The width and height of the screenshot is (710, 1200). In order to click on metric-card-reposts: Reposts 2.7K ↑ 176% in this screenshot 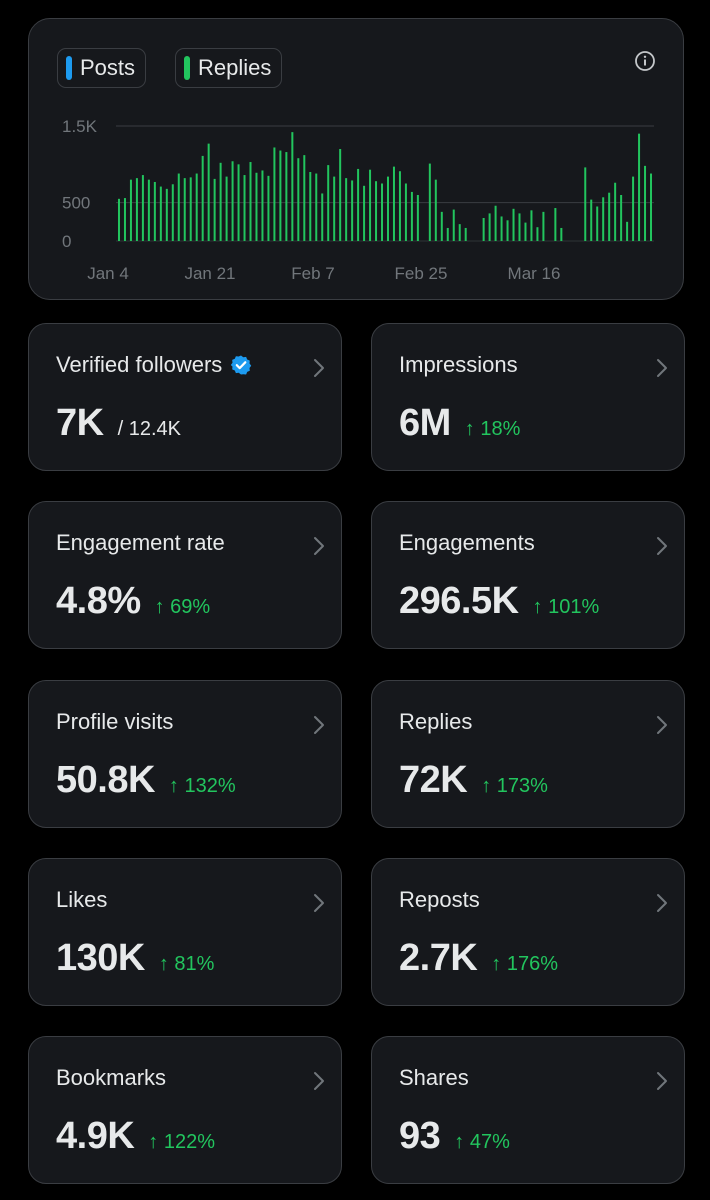, I will do `click(528, 932)`.